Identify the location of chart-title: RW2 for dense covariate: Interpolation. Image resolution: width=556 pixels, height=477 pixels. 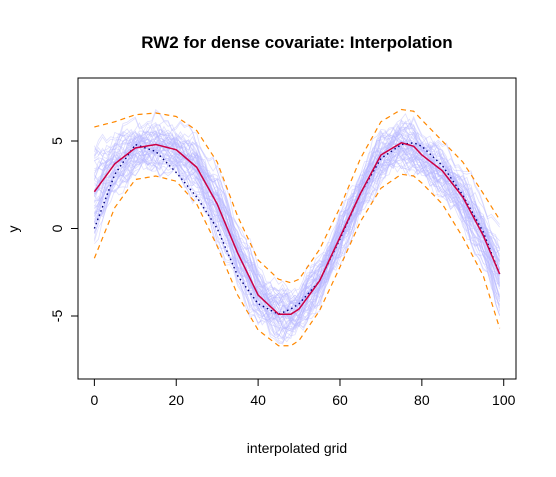
(296, 42).